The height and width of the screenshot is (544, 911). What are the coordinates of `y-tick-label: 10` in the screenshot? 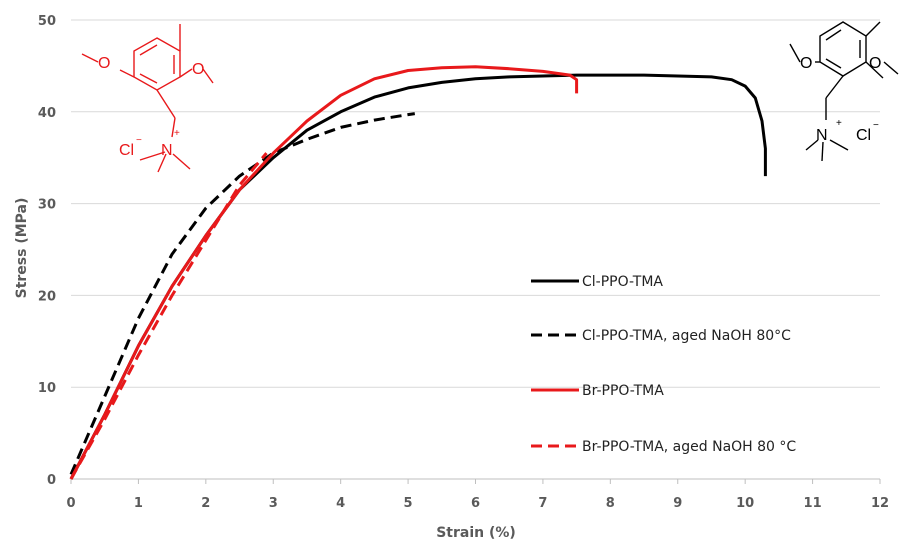 It's located at (47, 388).